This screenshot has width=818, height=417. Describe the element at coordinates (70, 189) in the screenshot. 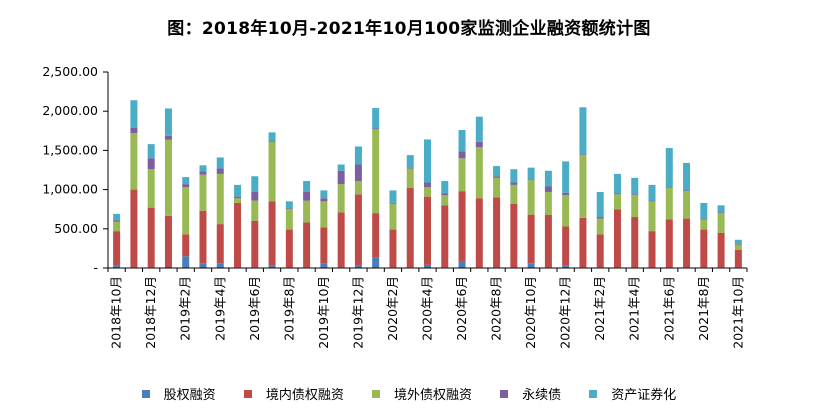

I see `y-tick-label: 1,000.00` at that location.